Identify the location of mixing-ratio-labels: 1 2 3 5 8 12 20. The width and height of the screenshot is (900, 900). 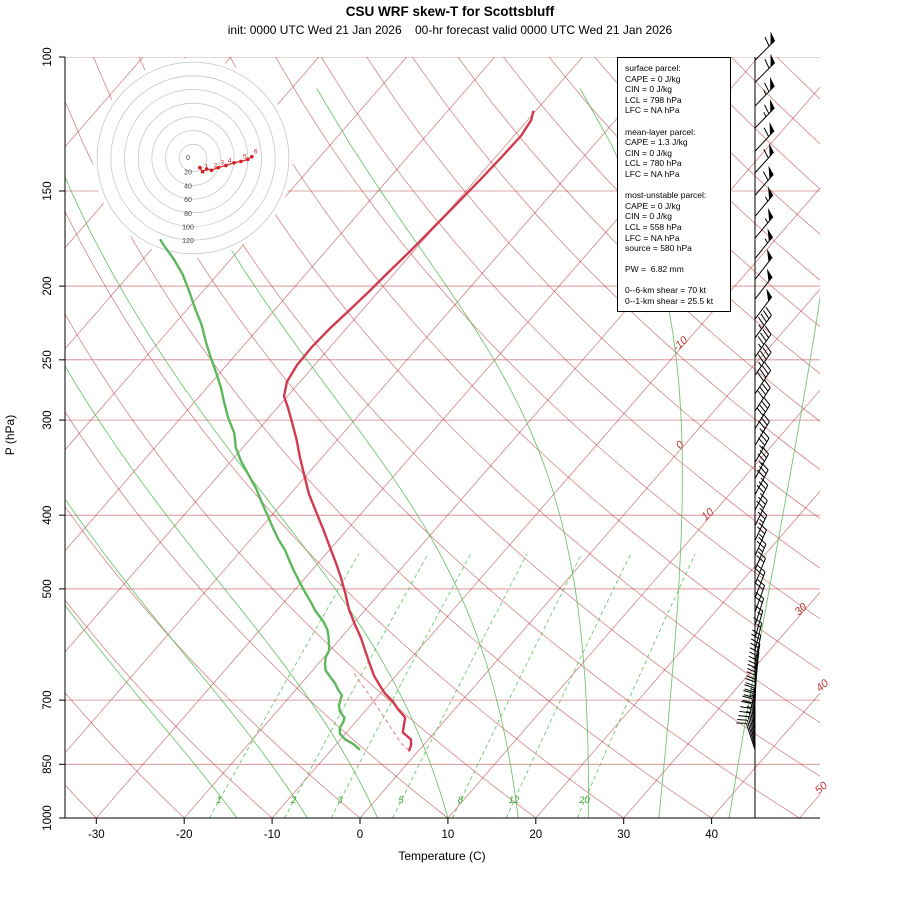
(403, 800).